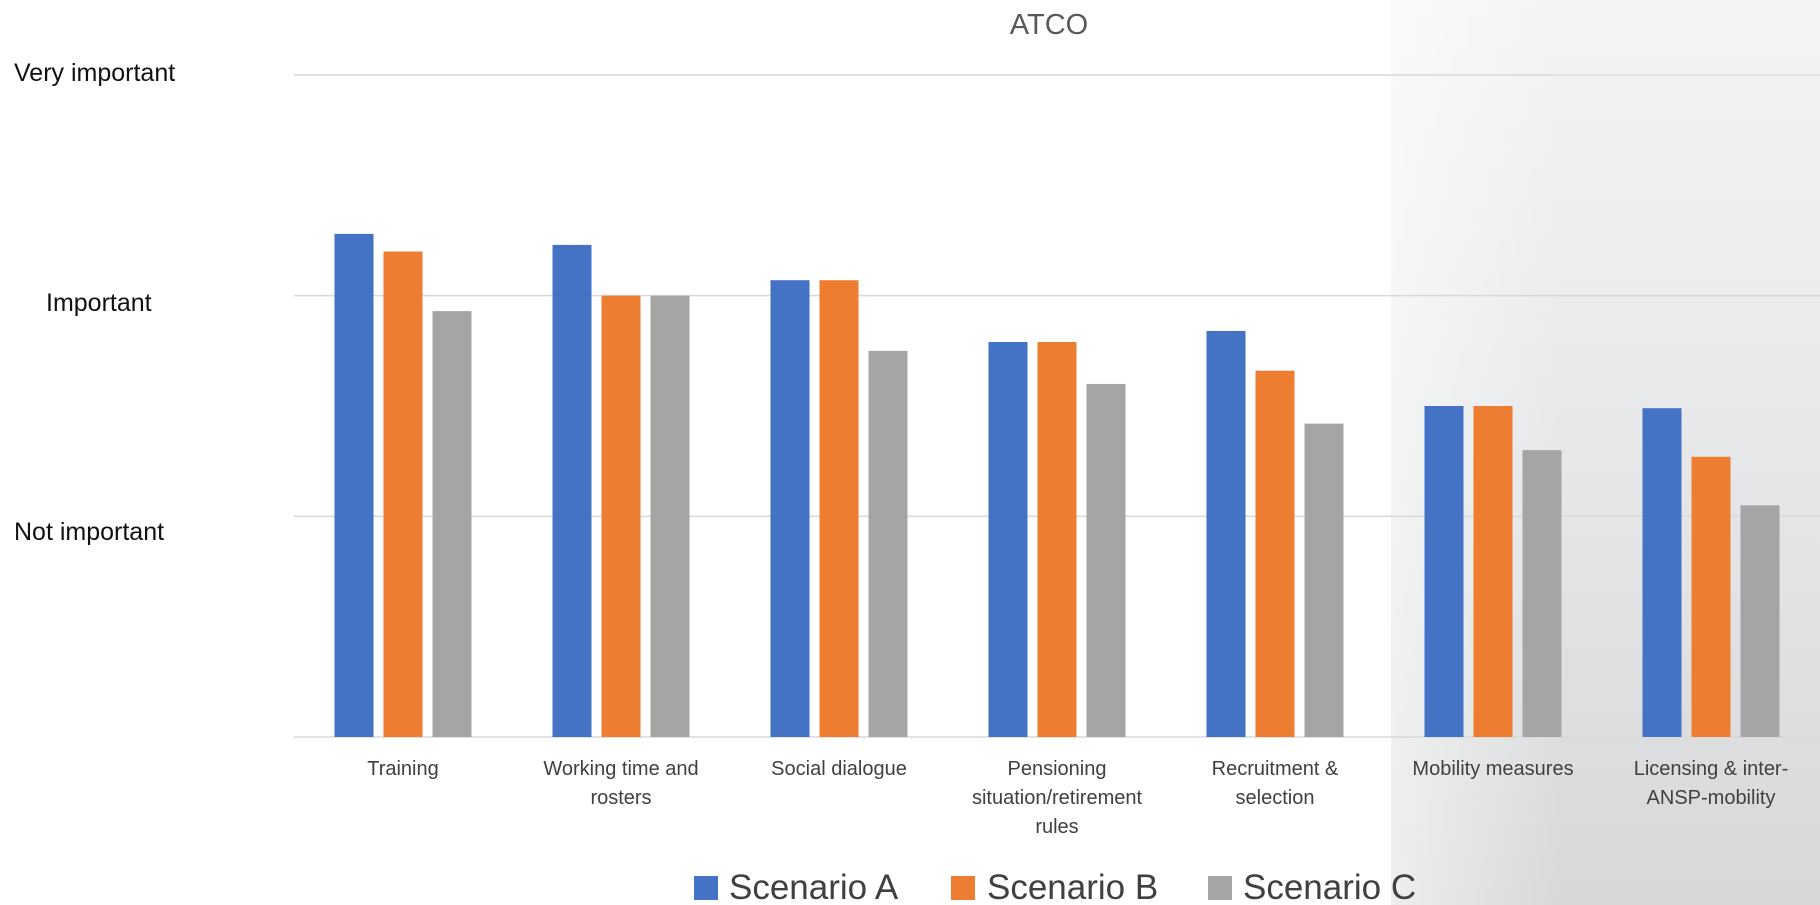 The height and width of the screenshot is (905, 1820). Describe the element at coordinates (1711, 783) in the screenshot. I see `x-tick-label: Licensing & inter-ANSP-mobility` at that location.